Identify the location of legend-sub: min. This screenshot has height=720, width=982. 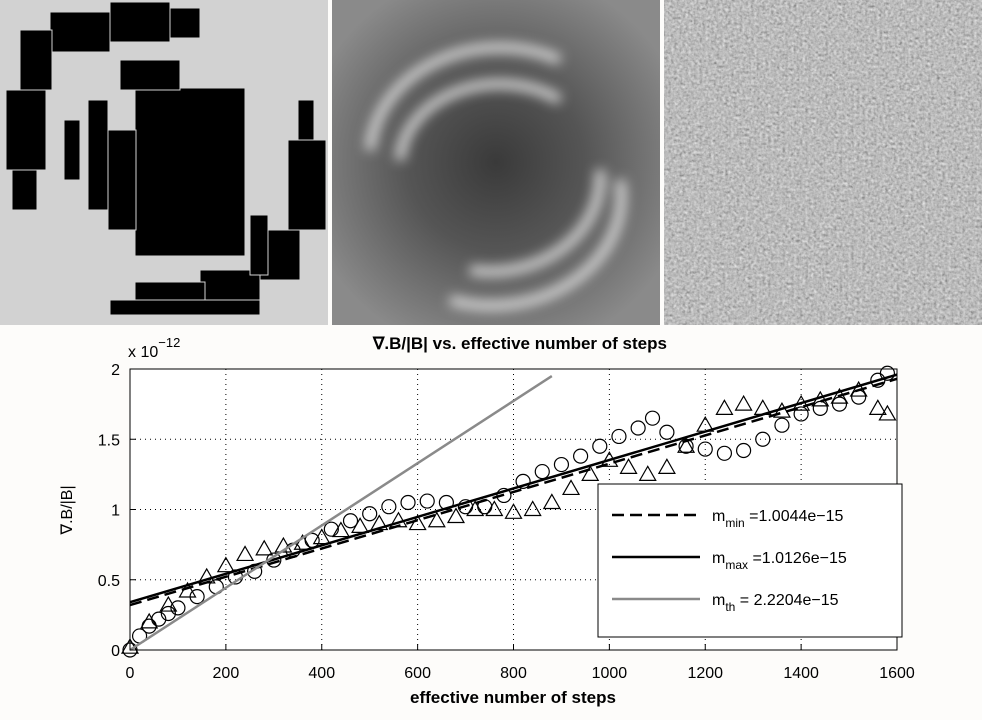
(734, 523).